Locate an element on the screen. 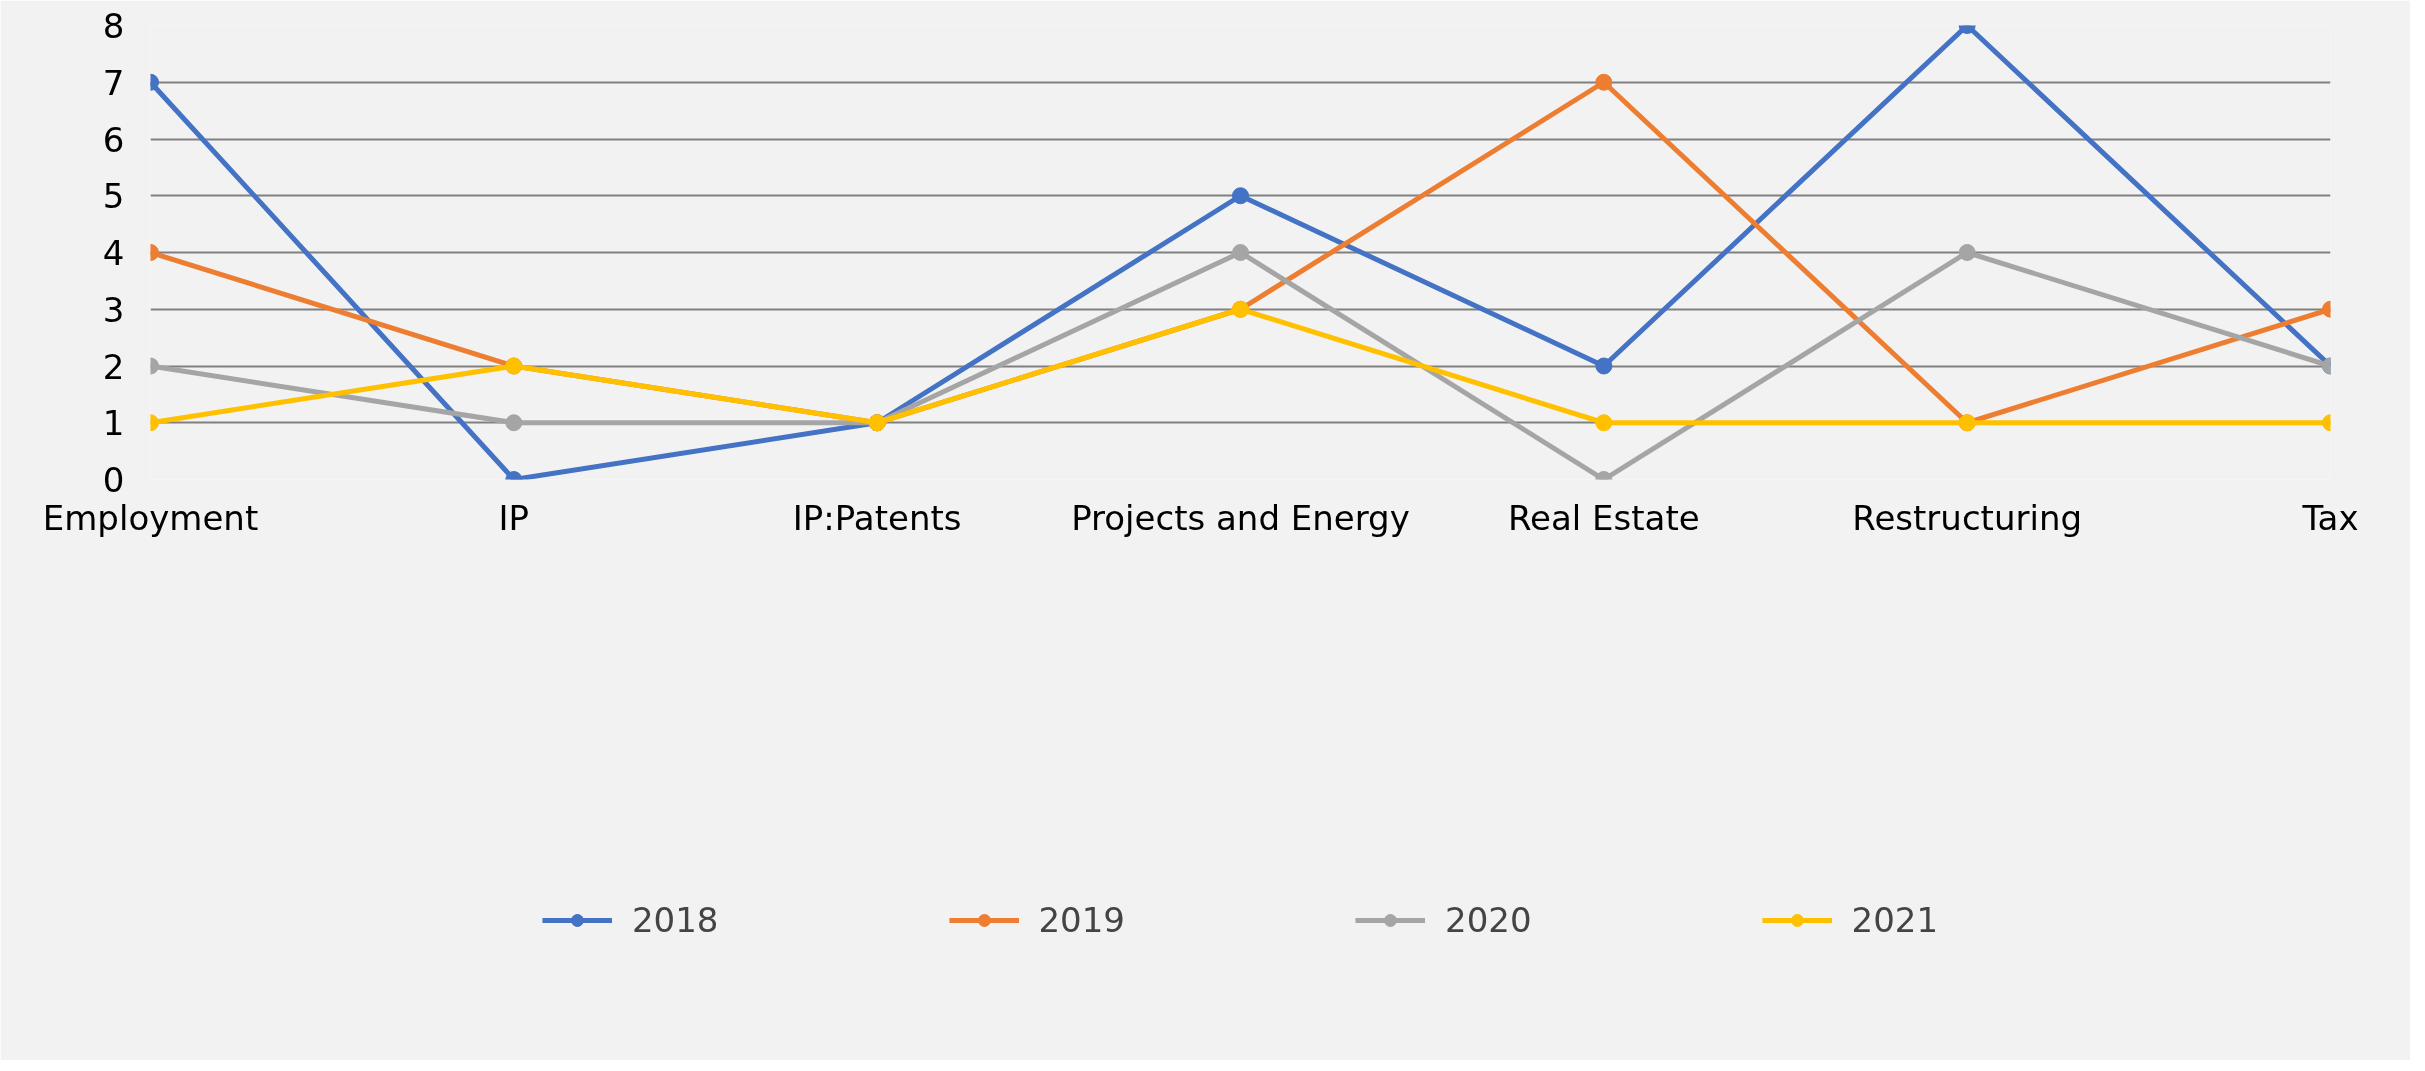 Image resolution: width=2425 pixels, height=1071 pixels. x-tick-label: Restructuring is located at coordinates (1967, 517).